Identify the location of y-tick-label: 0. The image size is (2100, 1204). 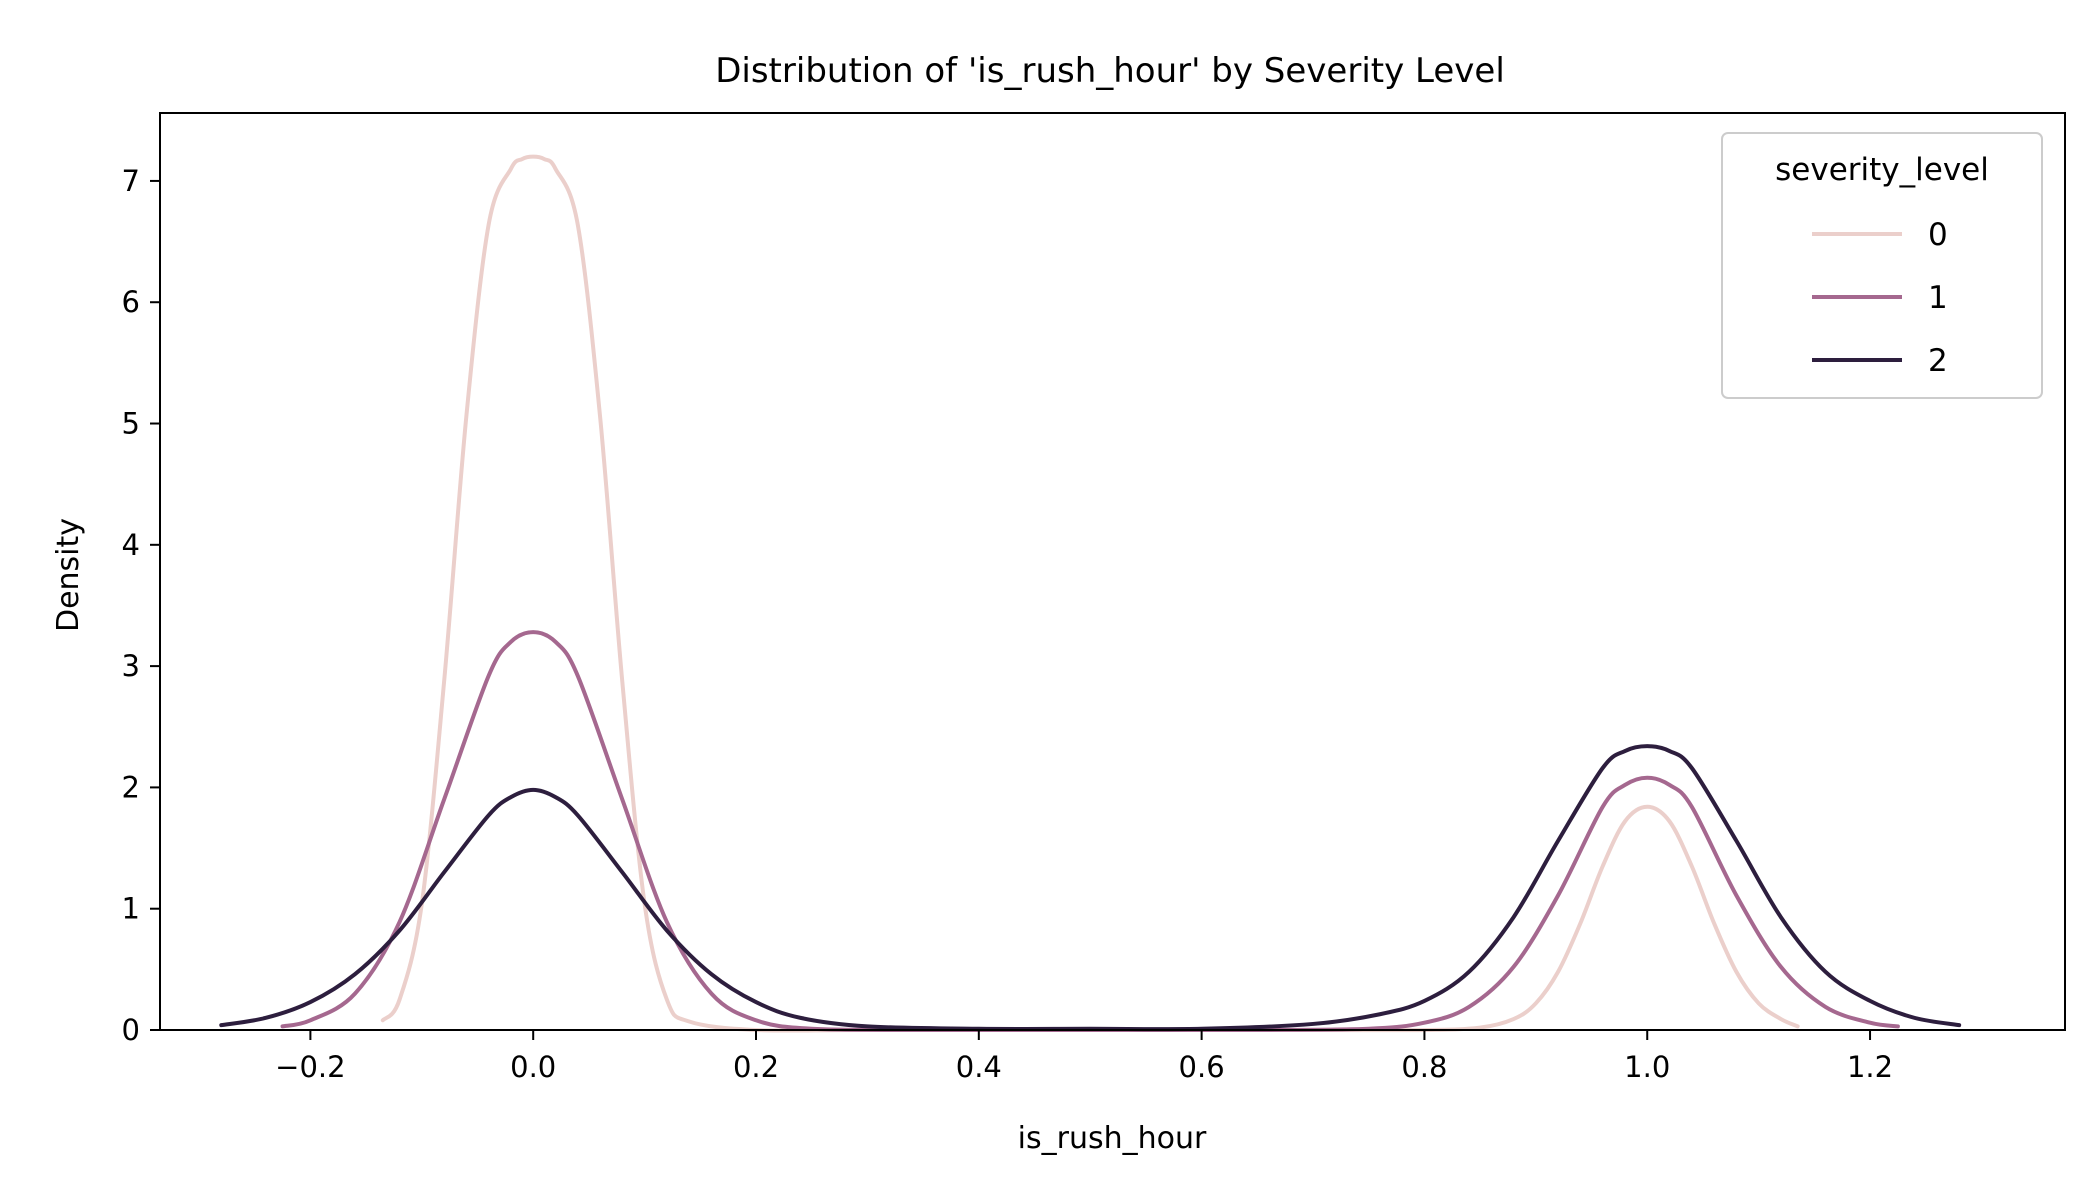
(131, 1030).